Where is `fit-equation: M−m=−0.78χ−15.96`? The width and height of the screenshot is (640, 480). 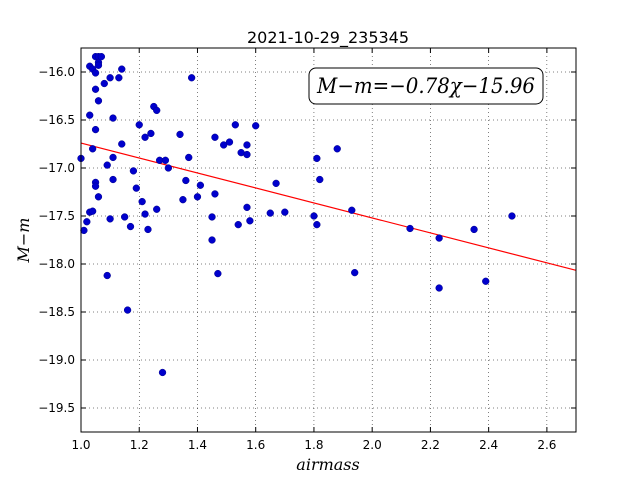 fit-equation: M−m=−0.78χ−15.96 is located at coordinates (425, 86).